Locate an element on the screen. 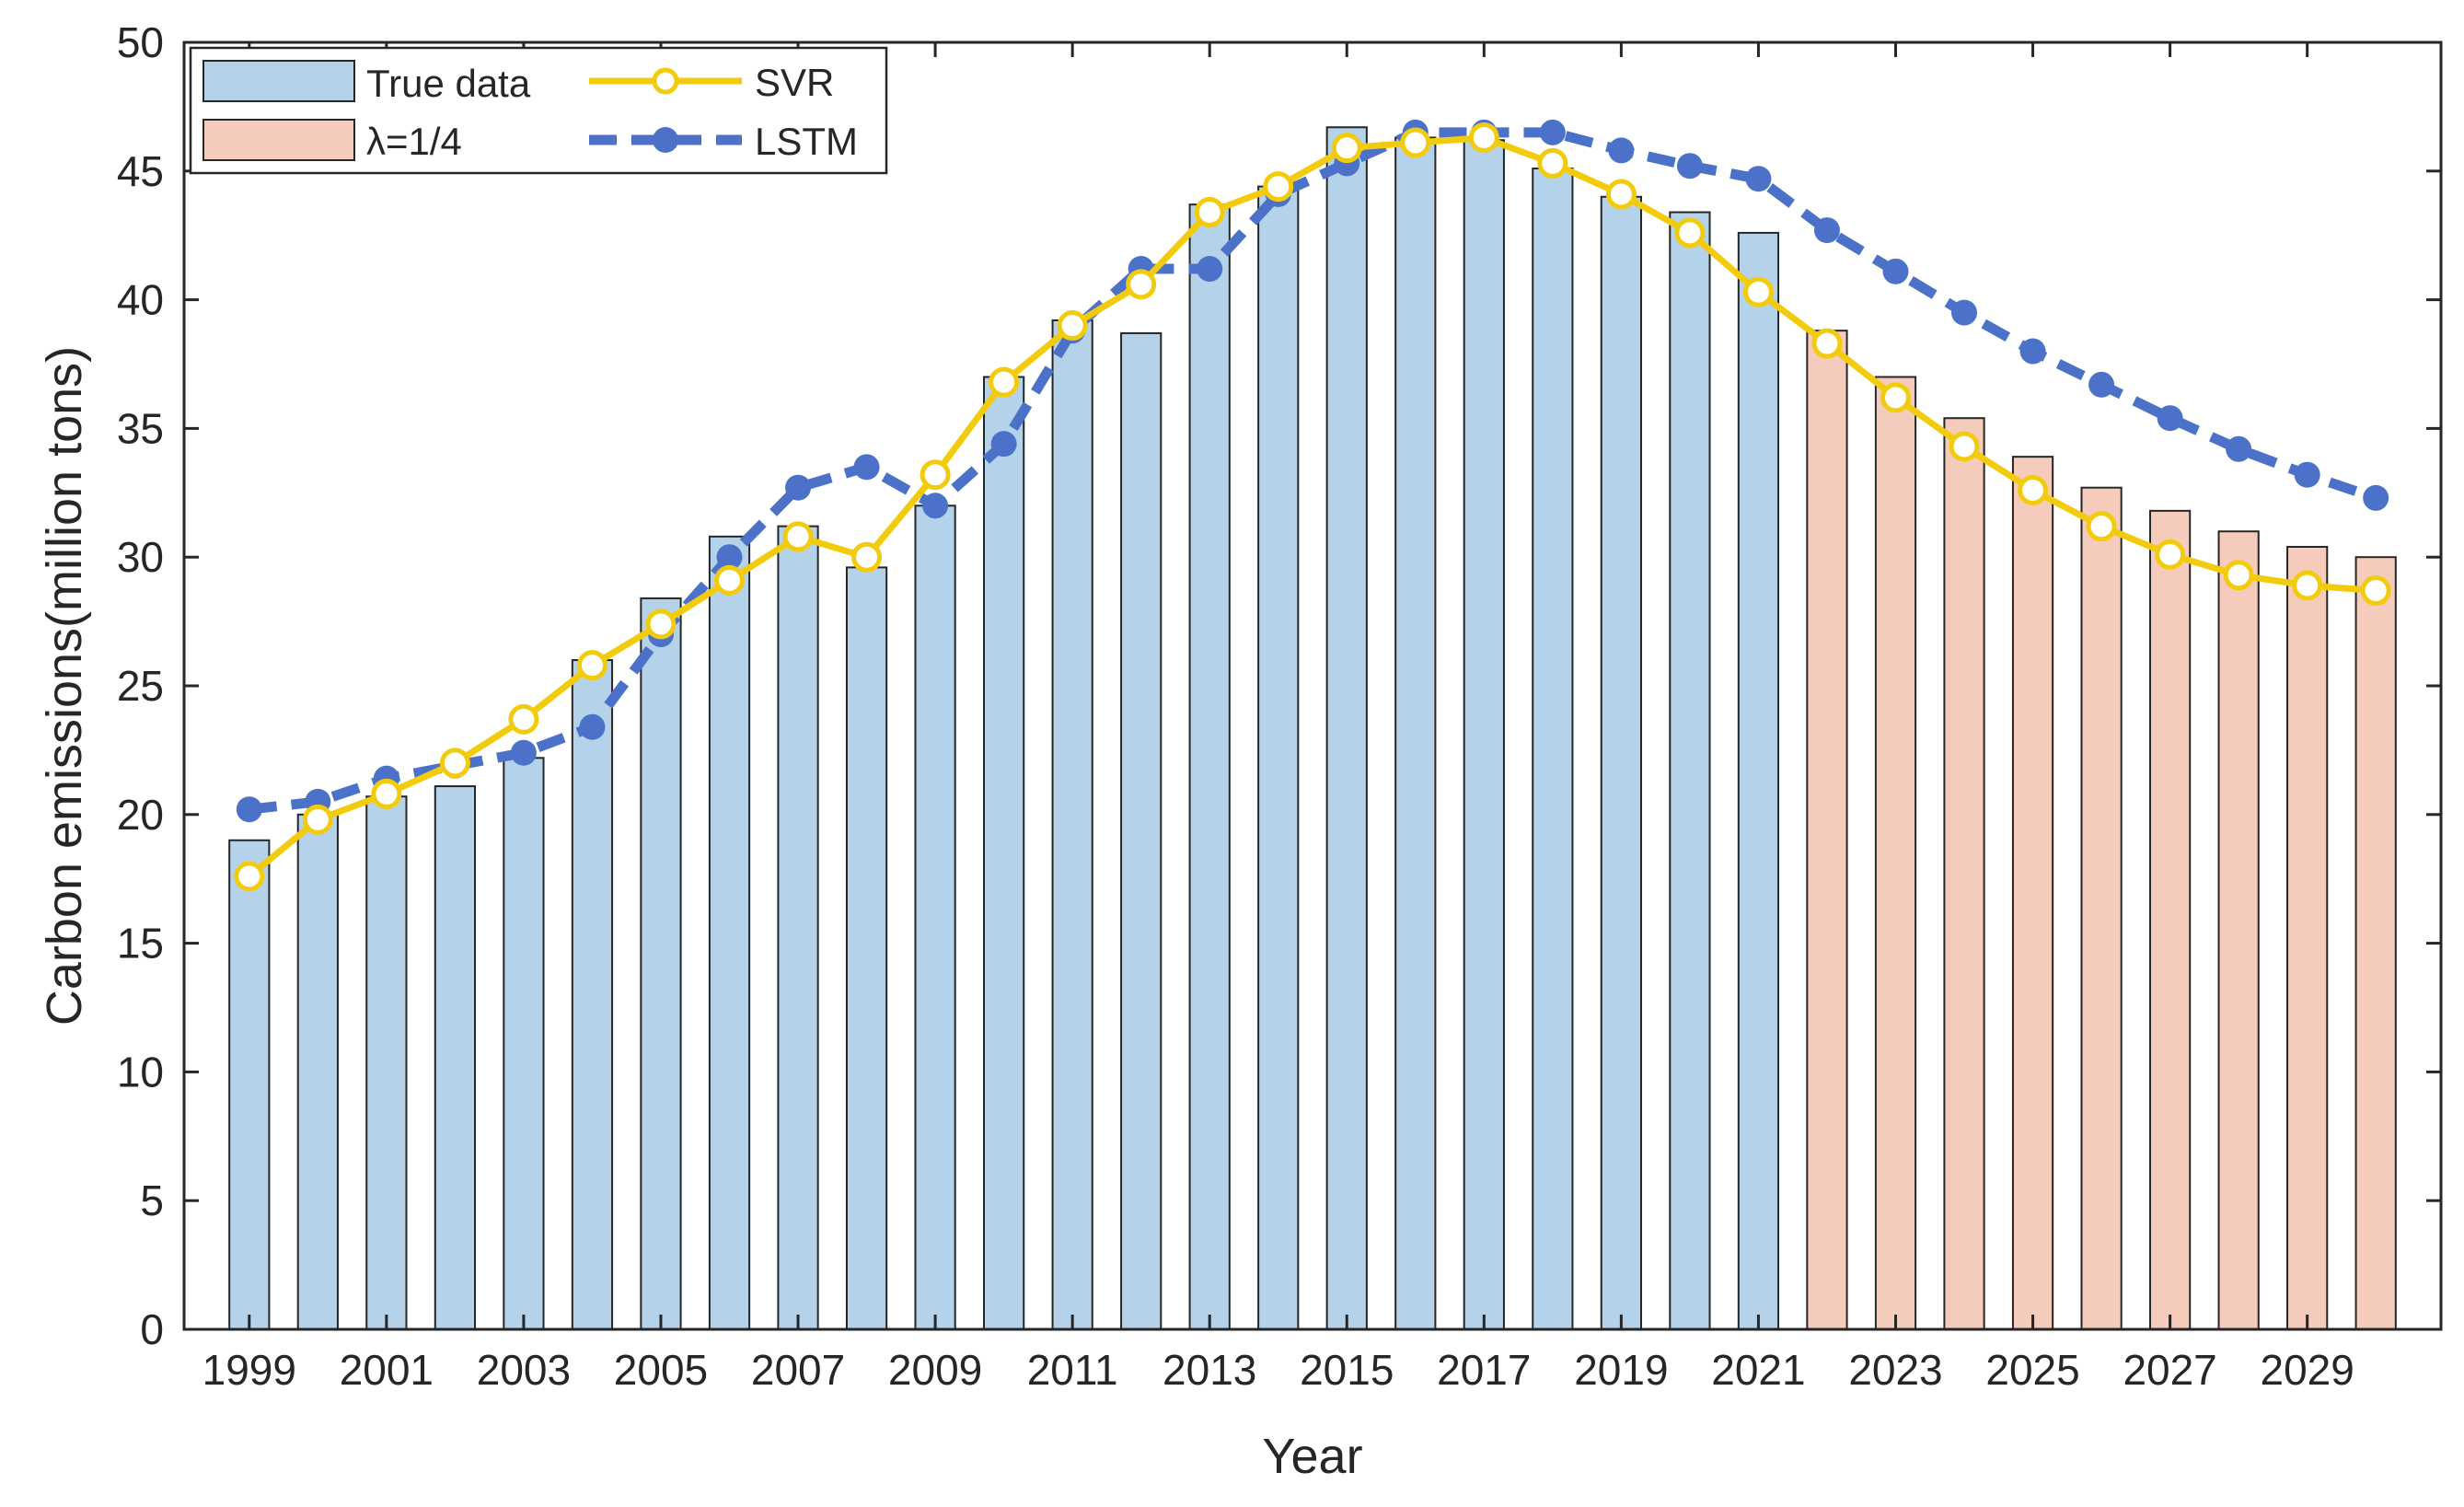 Image resolution: width=2464 pixels, height=1507 pixels. point-lstm-1999 is located at coordinates (249, 810).